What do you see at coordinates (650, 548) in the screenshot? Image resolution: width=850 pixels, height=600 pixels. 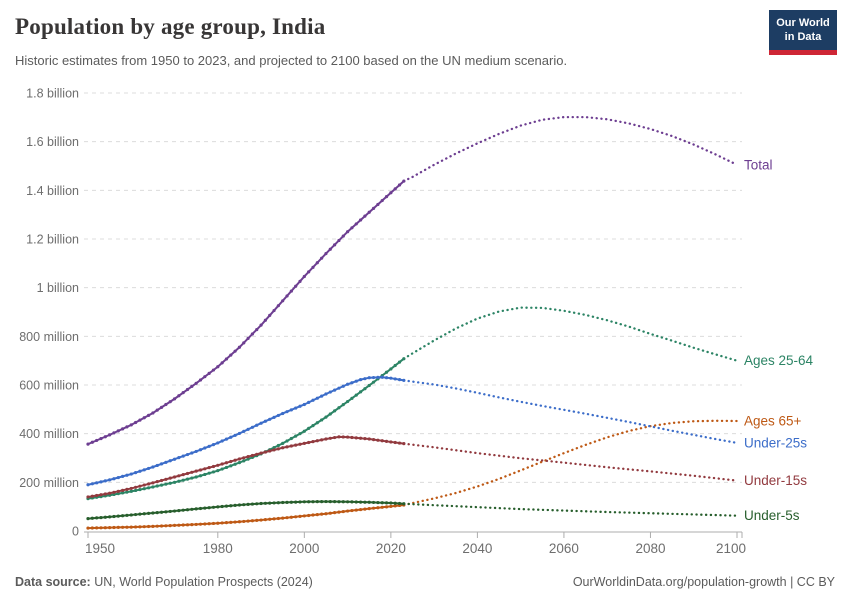 I see `x-axis-tick-label: 2080` at bounding box center [650, 548].